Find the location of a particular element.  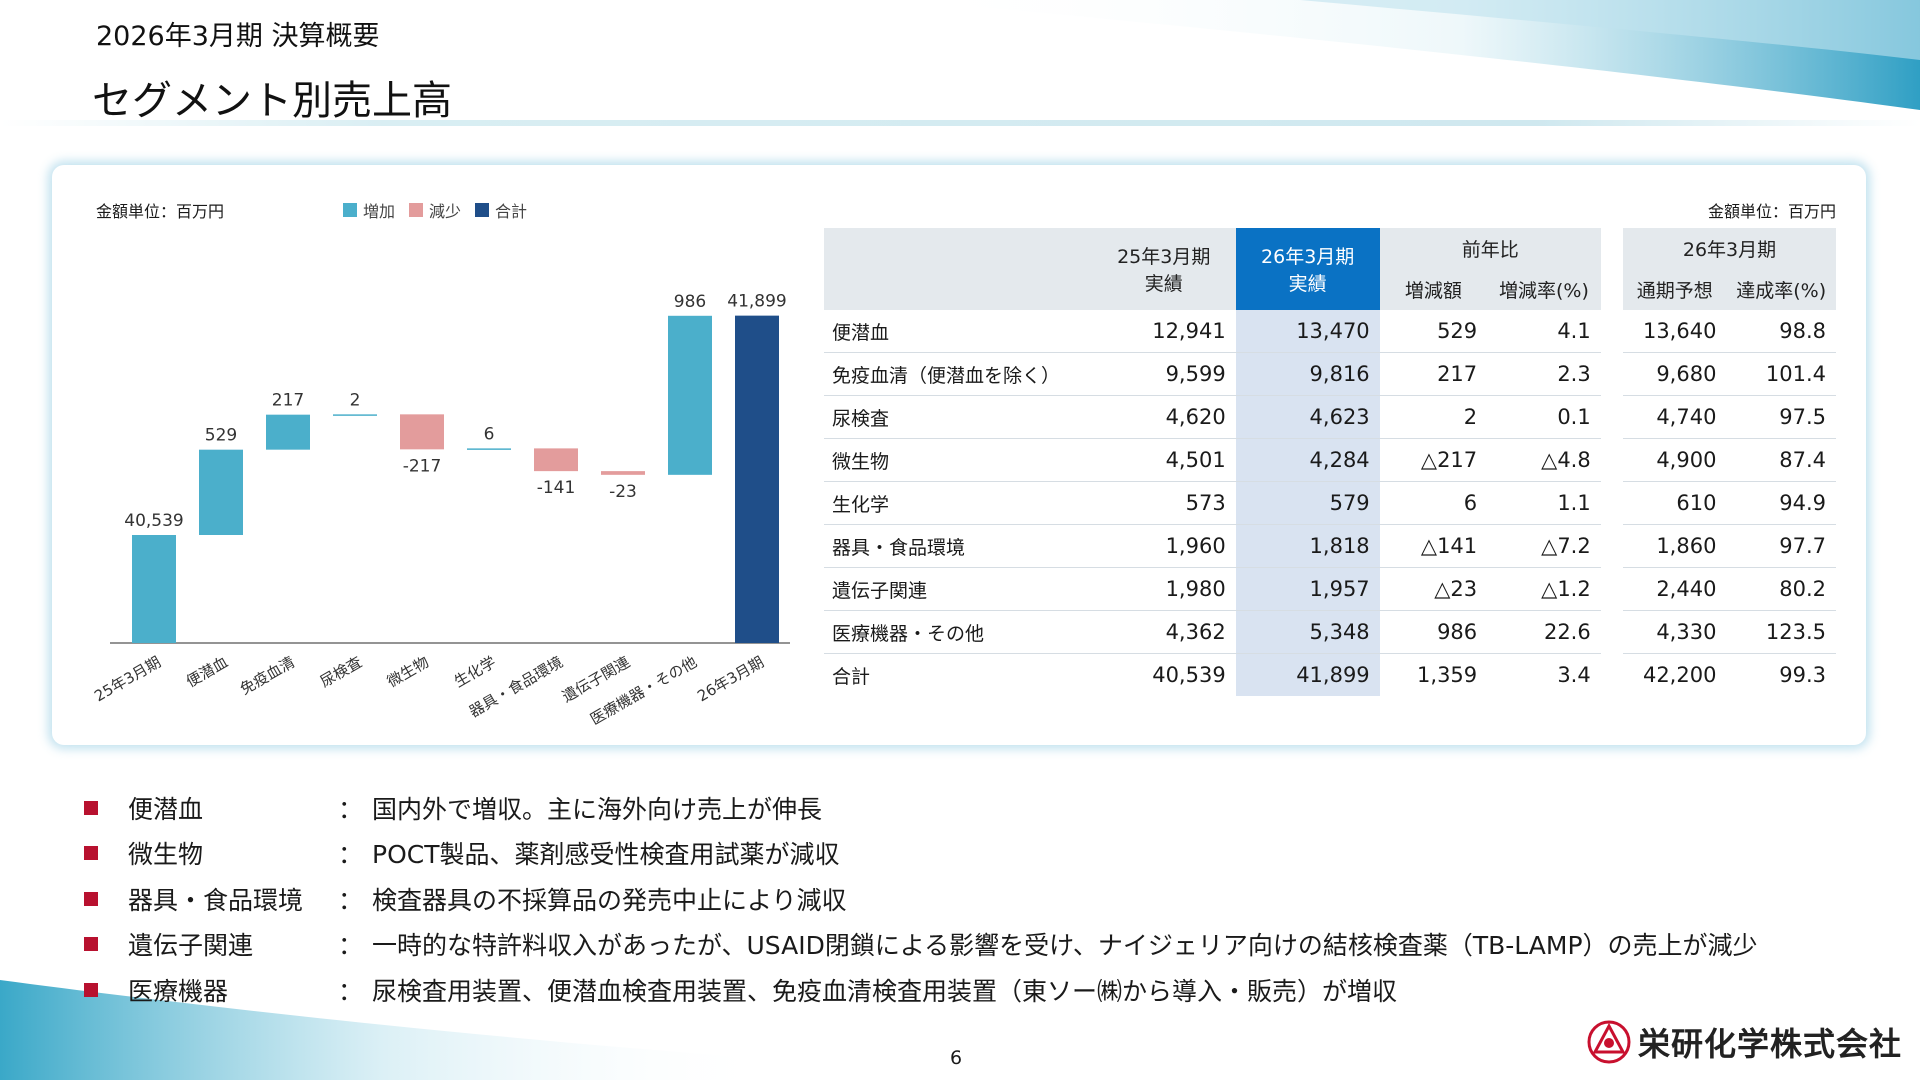

yoy-amount-cell: 529 is located at coordinates (1433, 331).